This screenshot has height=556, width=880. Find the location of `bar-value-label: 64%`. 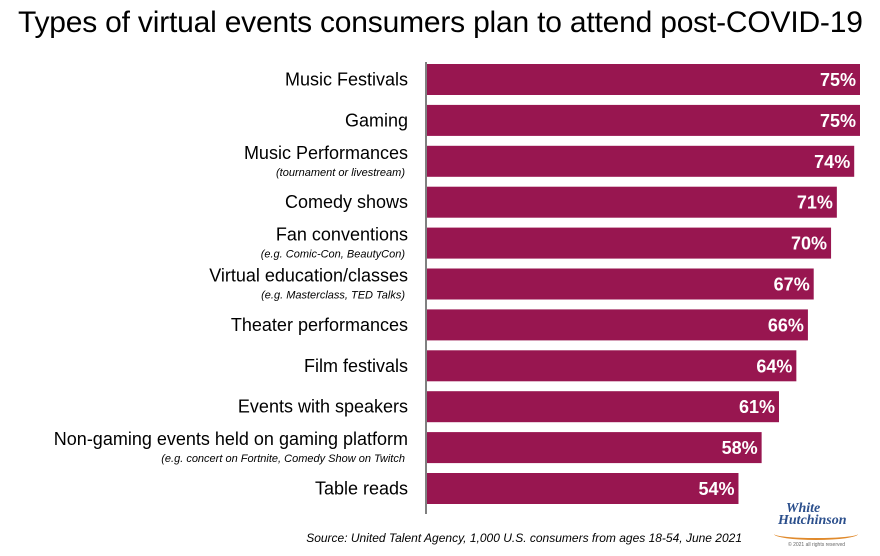

bar-value-label: 64% is located at coordinates (774, 366).